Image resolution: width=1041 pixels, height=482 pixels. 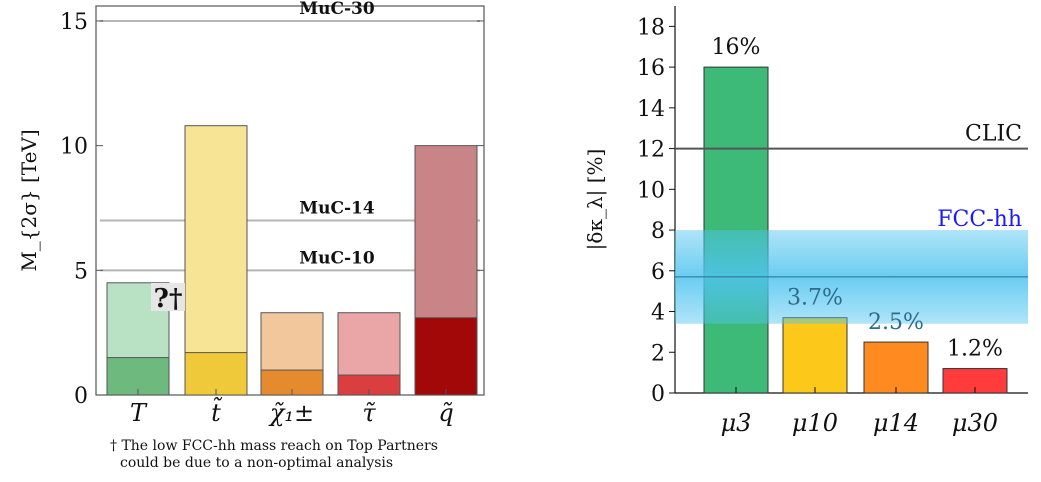 I want to click on value-label: 16%, so click(x=736, y=47).